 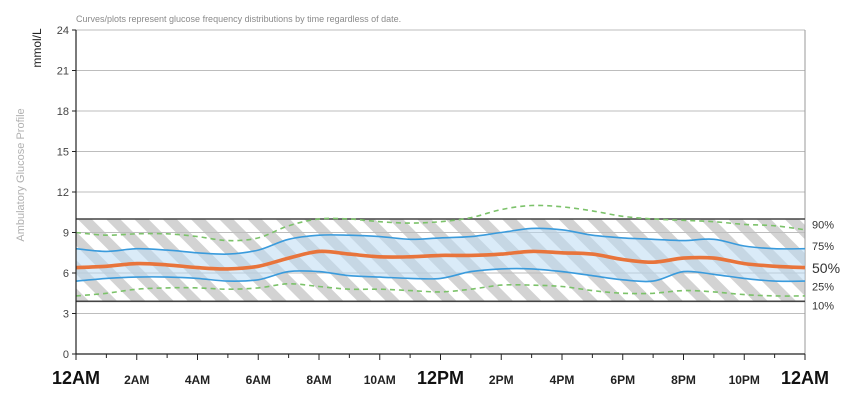 I want to click on y-tick-labels: 0 3 6 9 12 15 18 21 24, so click(x=63, y=193).